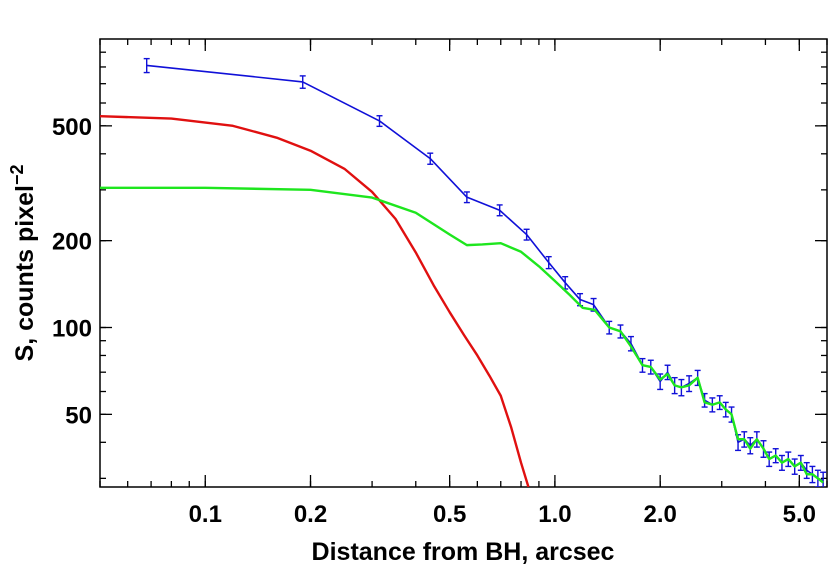  I want to click on y-axis-label: S, counts pixel−2, so click(23, 263).